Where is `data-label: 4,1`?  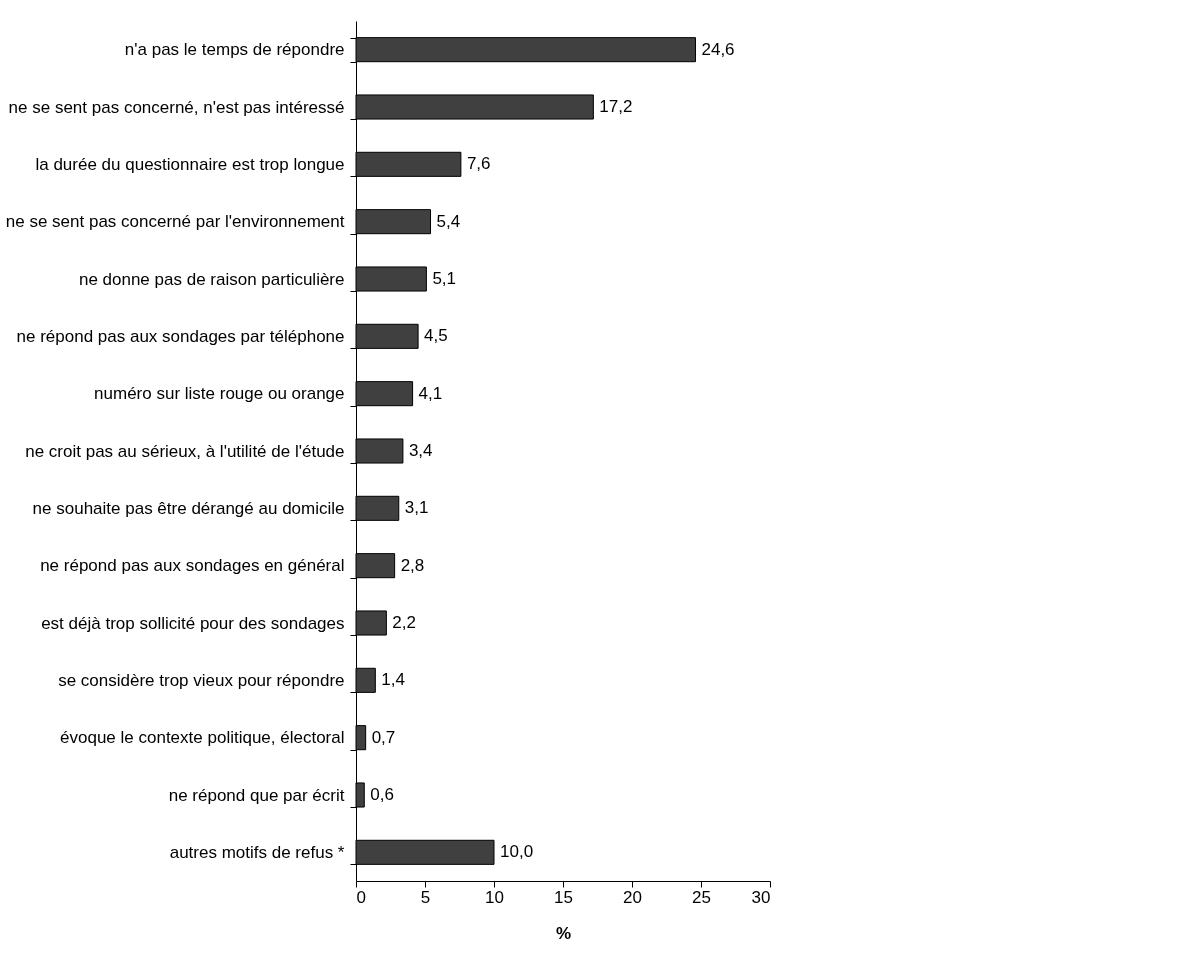 data-label: 4,1 is located at coordinates (430, 393).